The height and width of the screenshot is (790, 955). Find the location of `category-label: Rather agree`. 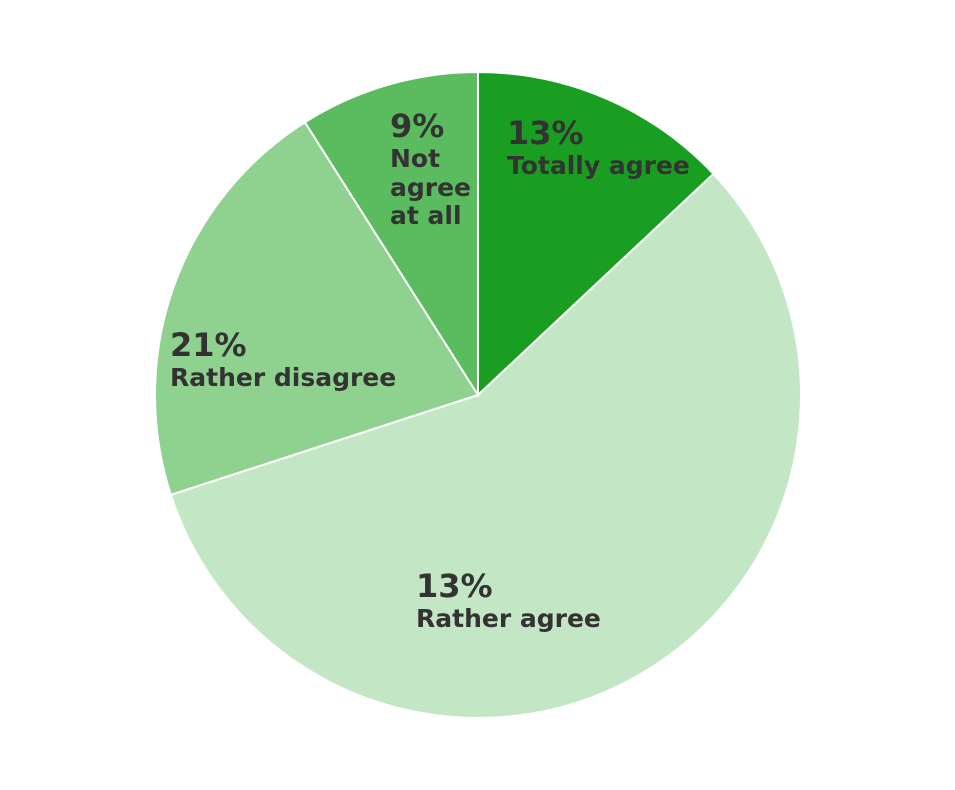

category-label: Rather agree is located at coordinates (508, 618).